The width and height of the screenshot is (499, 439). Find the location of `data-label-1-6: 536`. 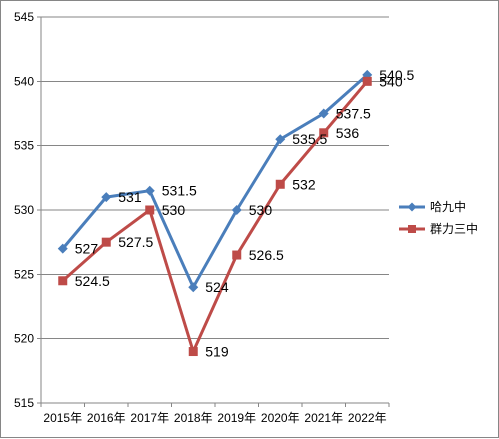

data-label-1-6: 536 is located at coordinates (348, 133).